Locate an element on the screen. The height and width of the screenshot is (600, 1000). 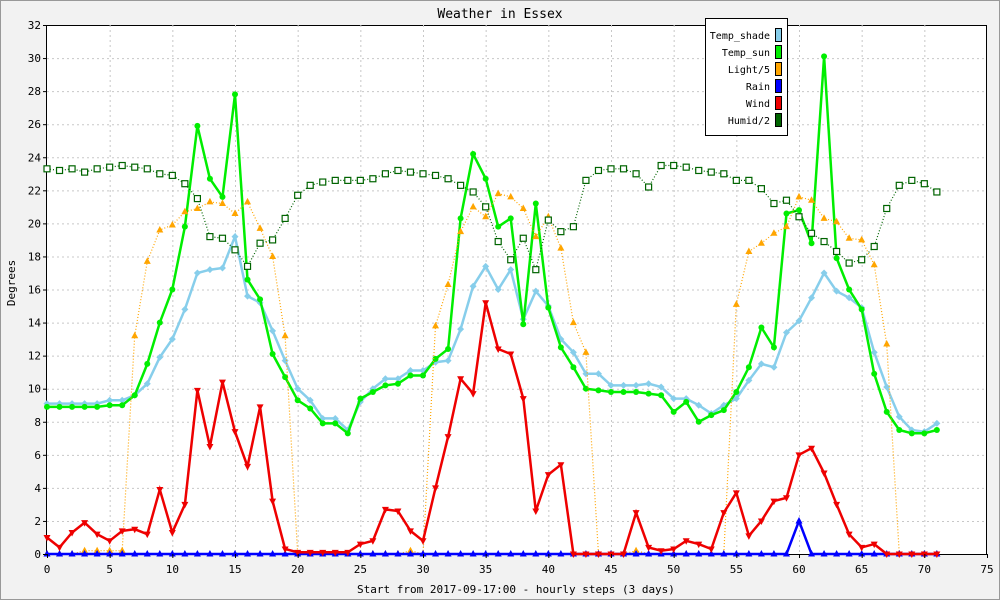
x-tick-label: 0 is located at coordinates (47, 569).